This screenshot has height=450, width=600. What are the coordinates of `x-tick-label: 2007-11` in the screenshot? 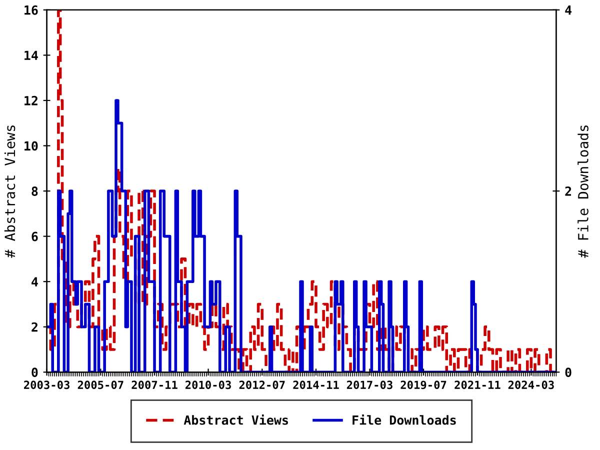 It's located at (155, 385).